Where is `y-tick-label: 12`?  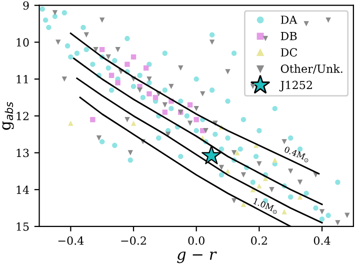 y-tick-label: 12 is located at coordinates (22, 116).